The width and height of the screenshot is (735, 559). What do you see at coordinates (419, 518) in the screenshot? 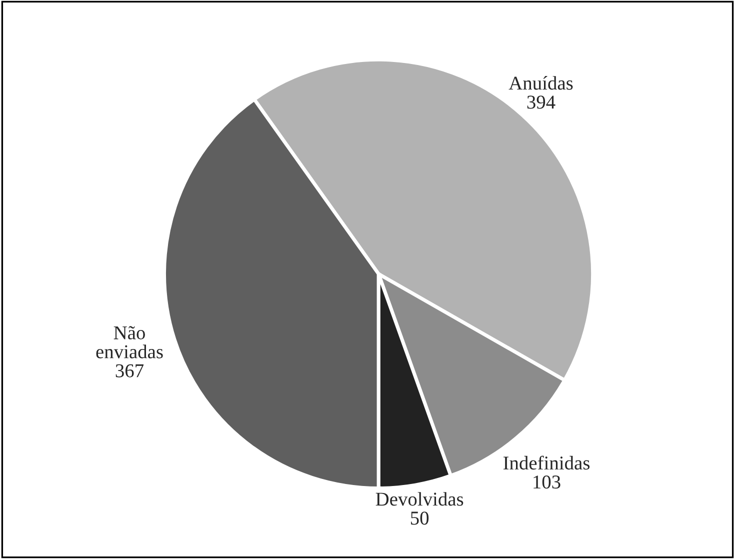
I see `data-label: 50` at bounding box center [419, 518].